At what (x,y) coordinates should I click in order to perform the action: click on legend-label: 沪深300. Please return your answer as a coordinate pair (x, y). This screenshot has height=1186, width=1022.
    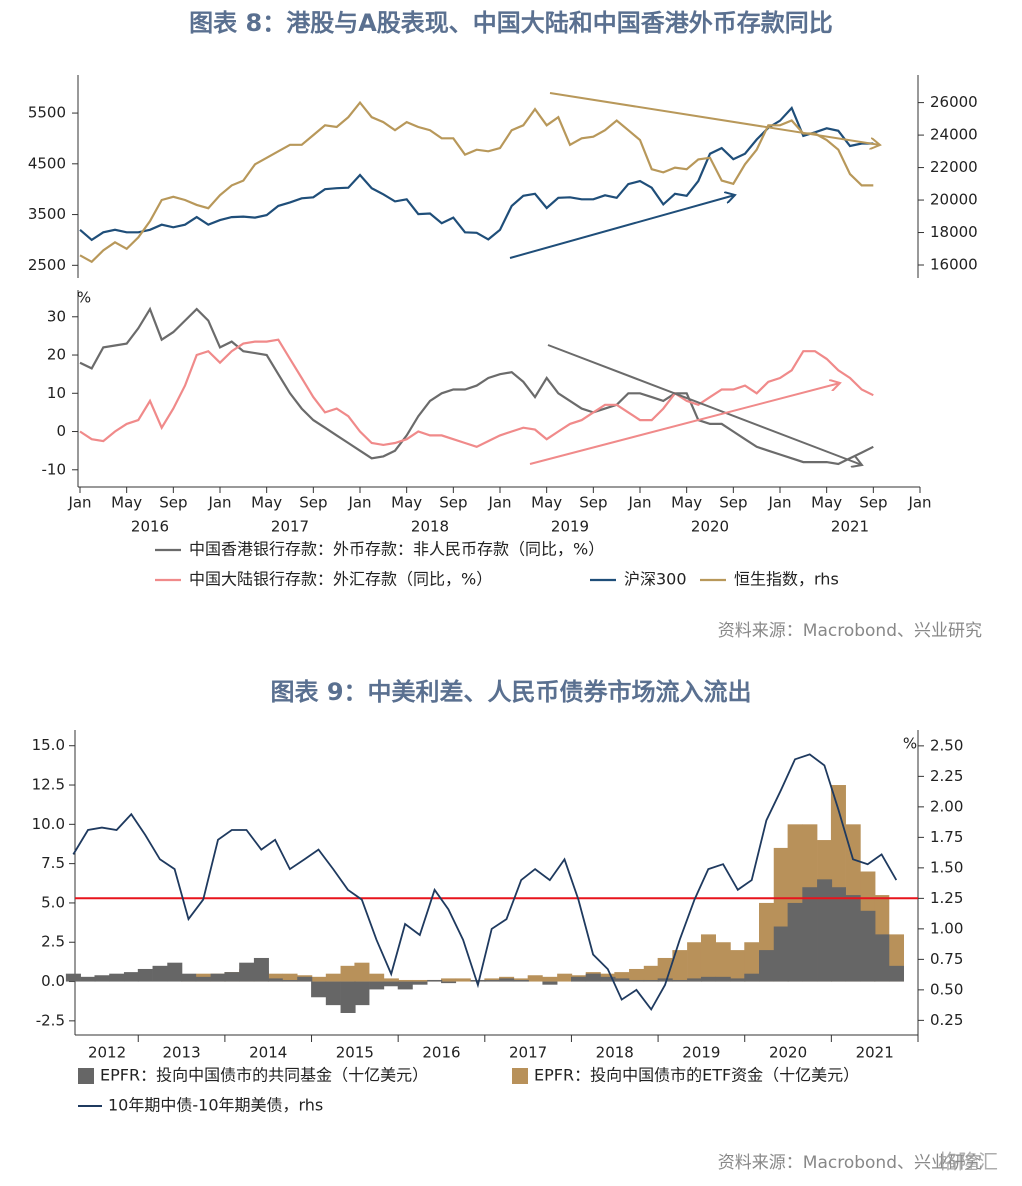
    Looking at the image, I should click on (655, 579).